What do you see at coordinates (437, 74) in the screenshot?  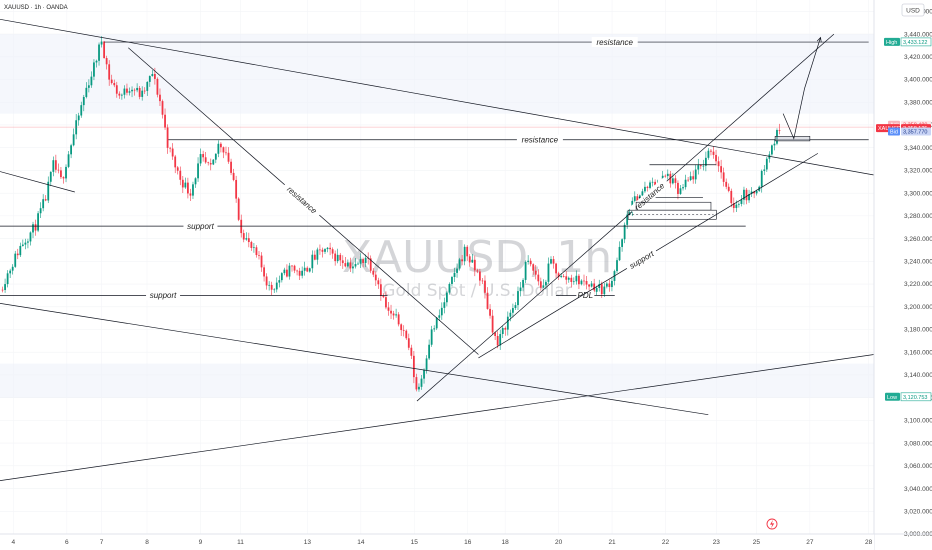 I see `zone-band-upper` at bounding box center [437, 74].